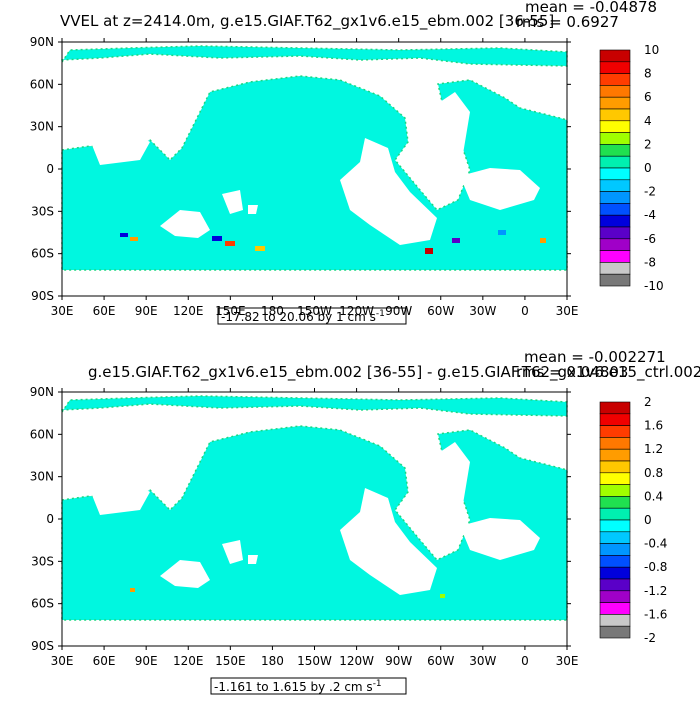 This screenshot has width=700, height=704. Describe the element at coordinates (42, 392) in the screenshot. I see `panel-2-lat-label: 90N` at that location.